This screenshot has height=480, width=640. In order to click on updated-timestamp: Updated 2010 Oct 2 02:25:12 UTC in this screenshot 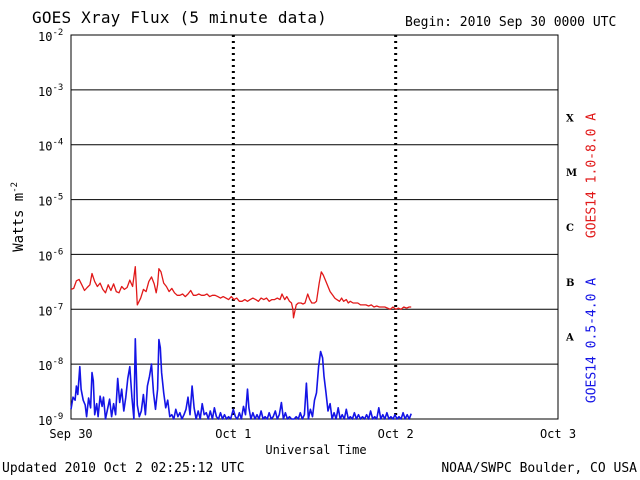, I will do `click(123, 468)`.